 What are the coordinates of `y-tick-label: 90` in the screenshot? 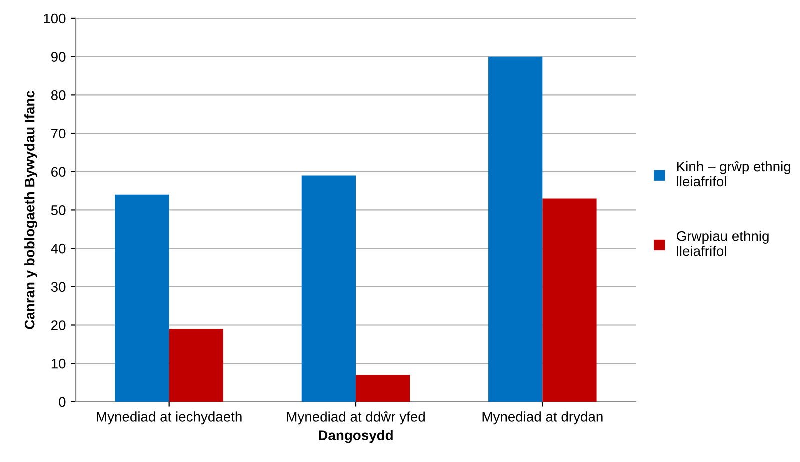 It's located at (58, 57).